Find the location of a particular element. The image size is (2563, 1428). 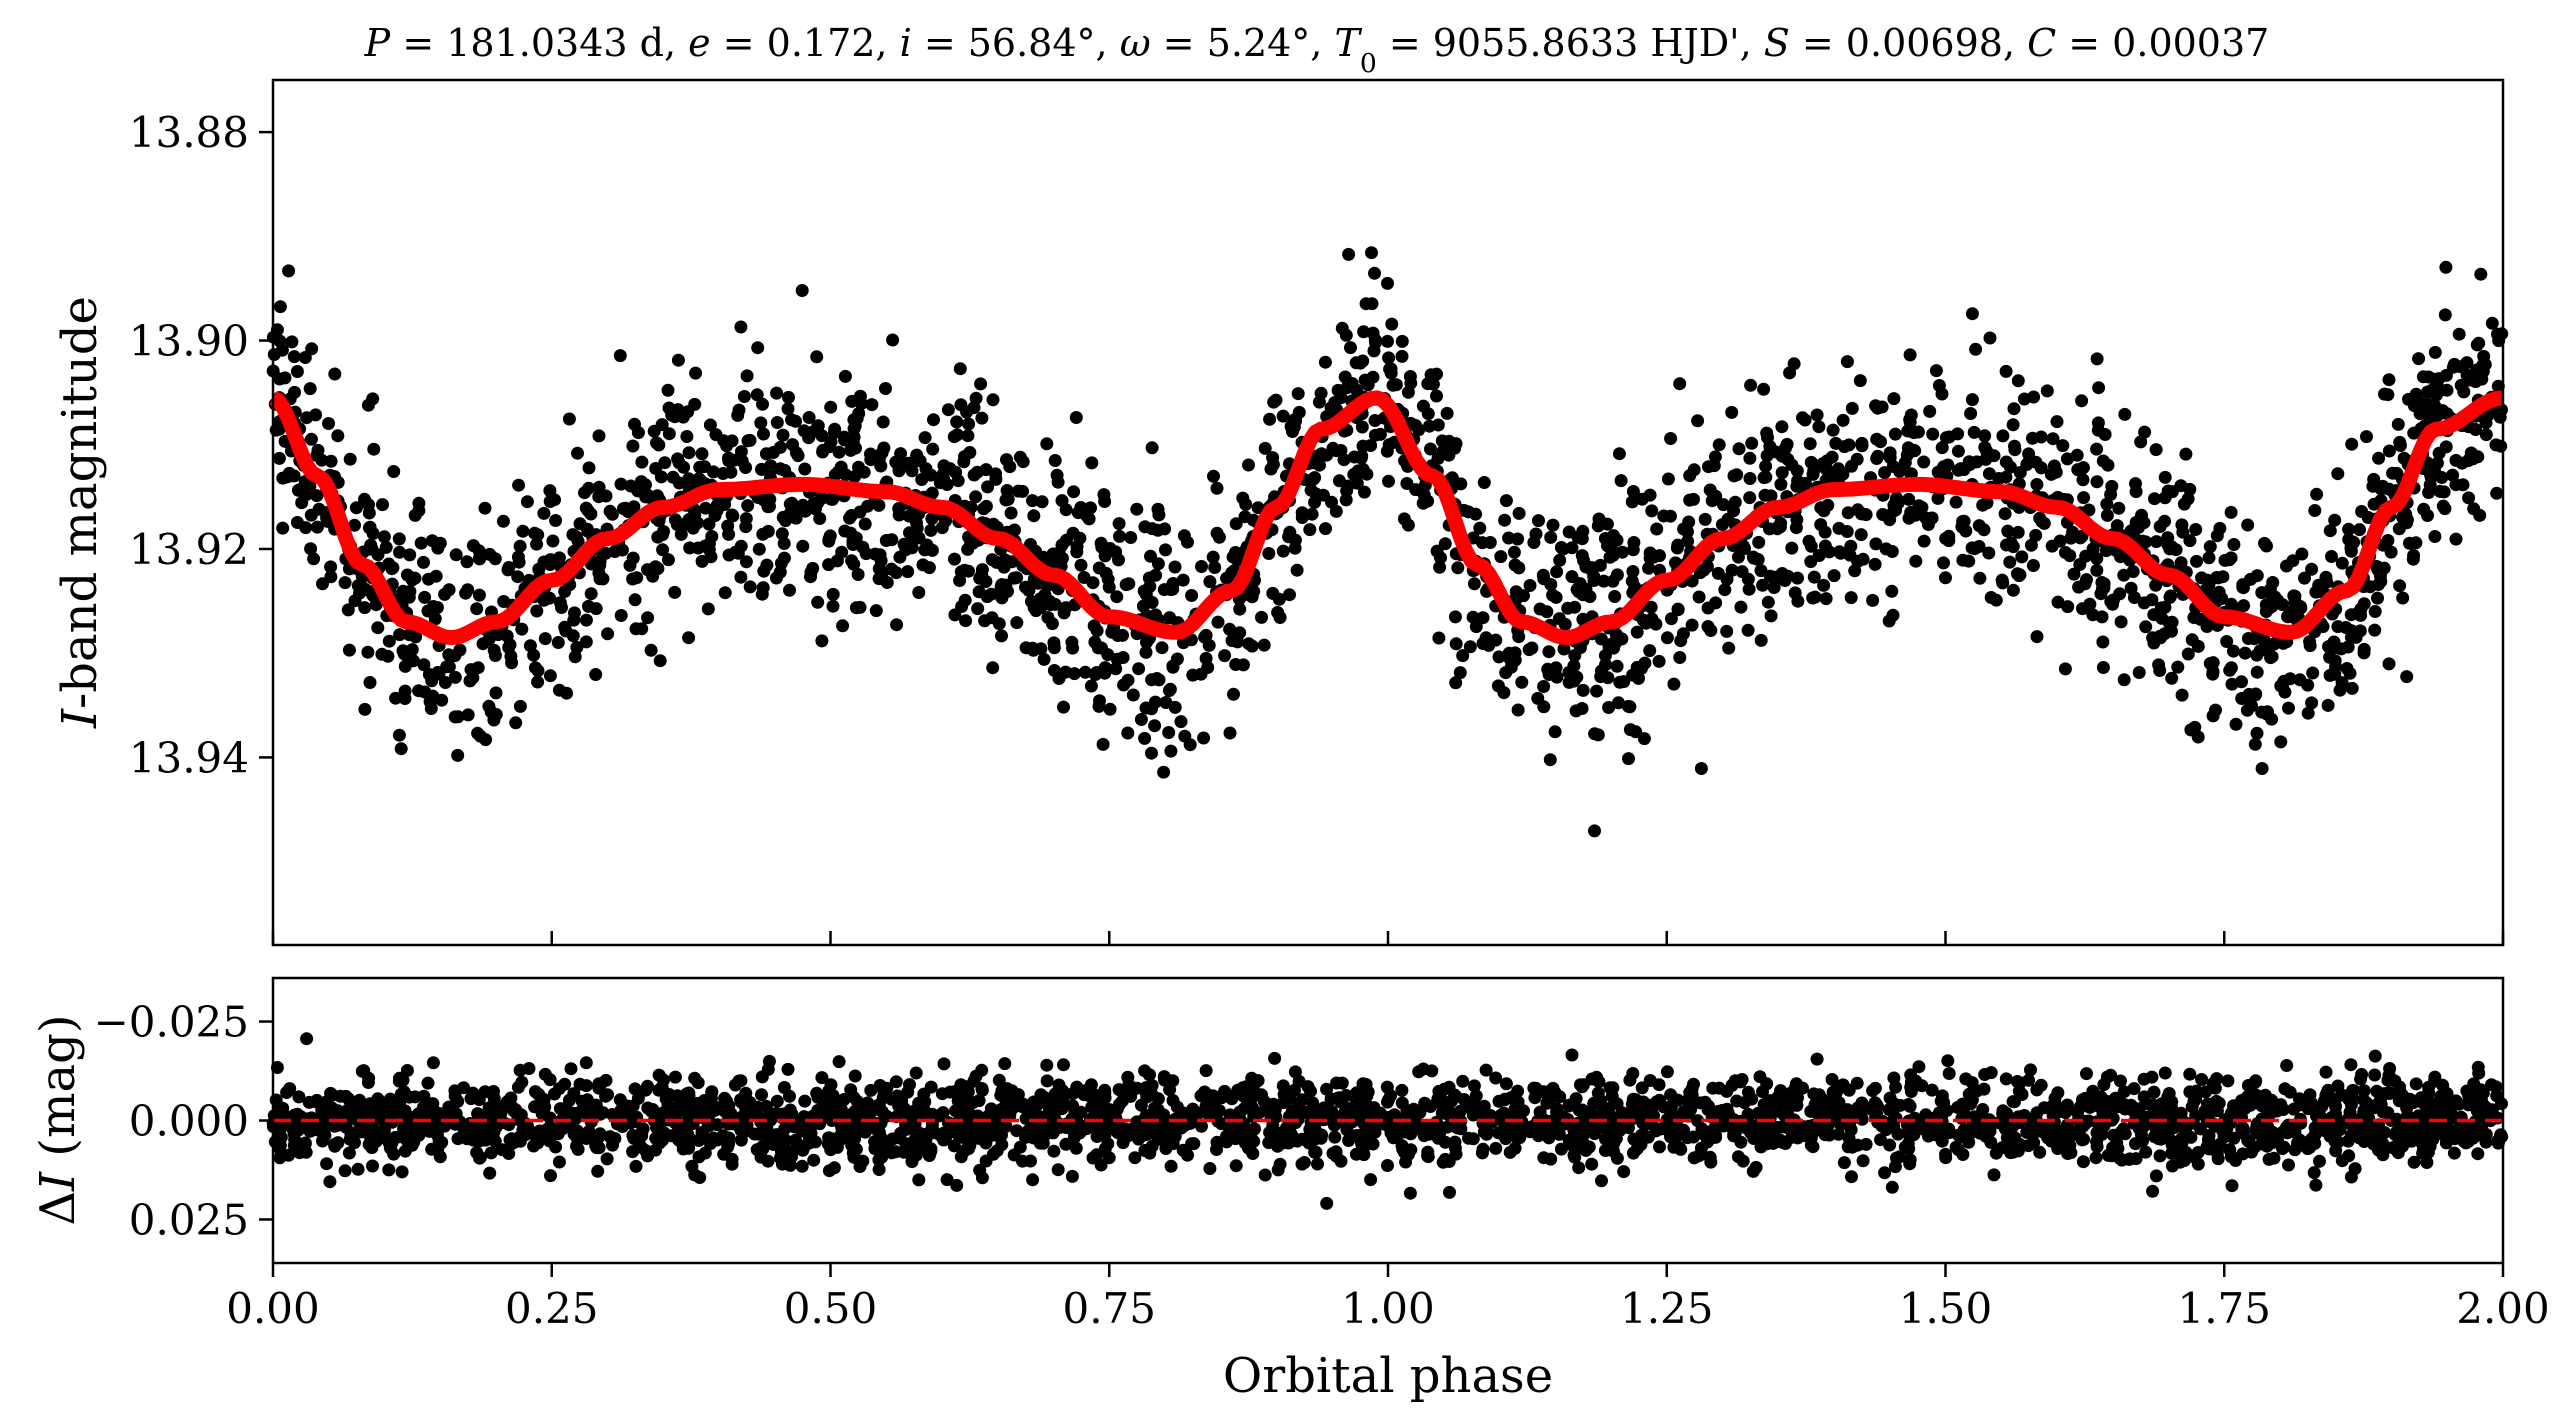

magnitude-axis-label: I-band magnitude is located at coordinates (80, 512).